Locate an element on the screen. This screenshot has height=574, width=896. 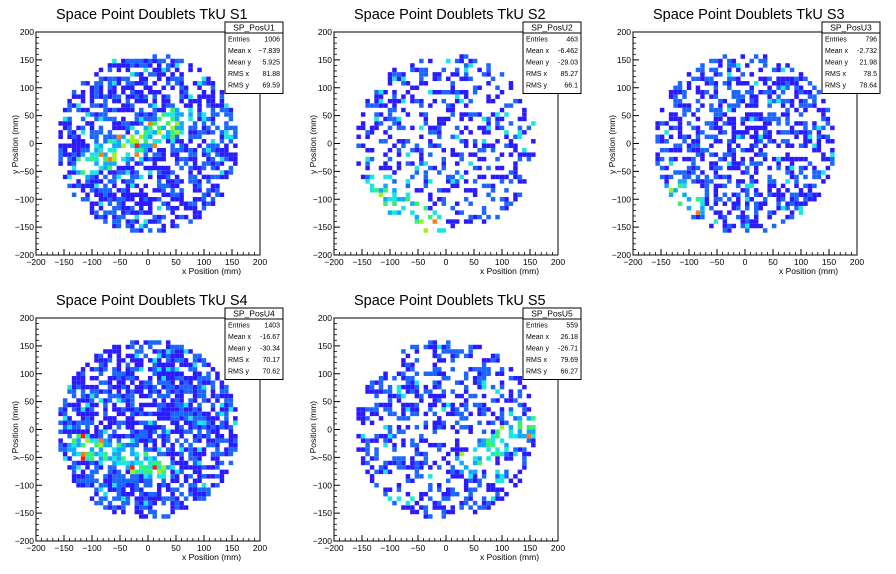
x-tick-label: −50 is located at coordinates (120, 262).